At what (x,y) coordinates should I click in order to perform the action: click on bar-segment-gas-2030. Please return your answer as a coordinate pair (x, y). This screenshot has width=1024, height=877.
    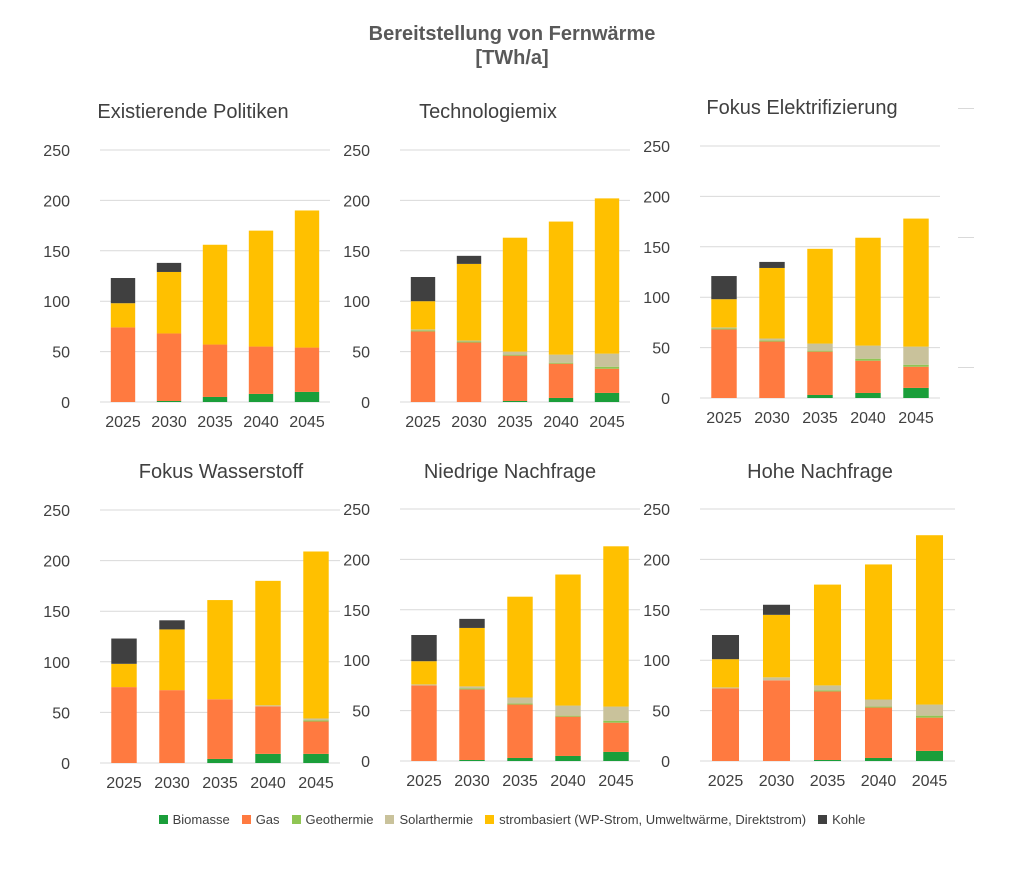
    Looking at the image, I should click on (772, 369).